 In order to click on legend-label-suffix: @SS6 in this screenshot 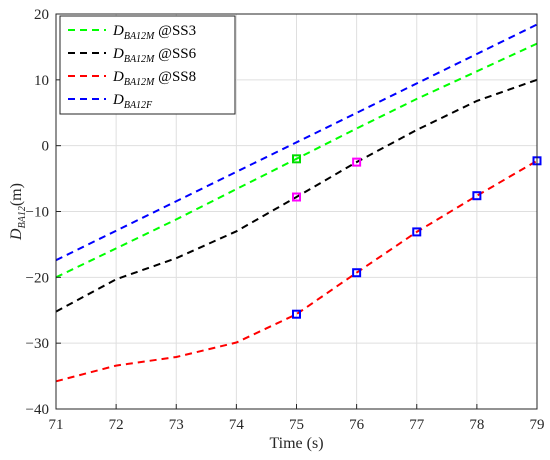, I will do `click(175, 54)`.